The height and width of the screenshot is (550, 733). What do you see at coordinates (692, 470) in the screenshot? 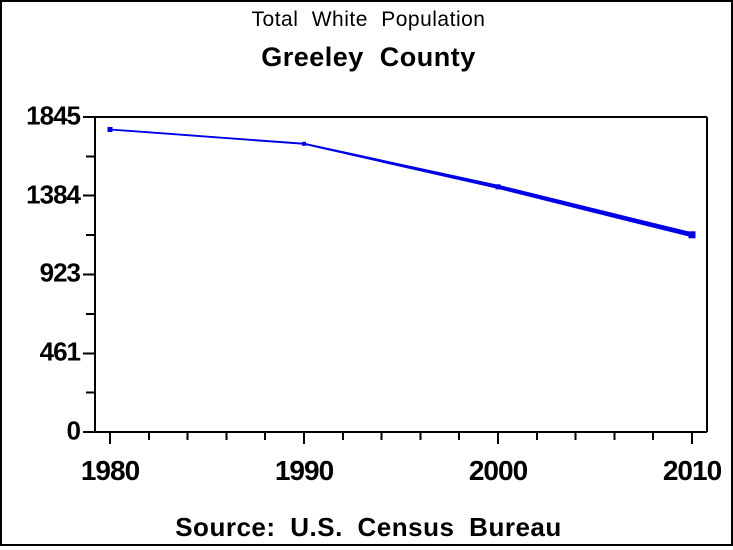
I see `x-tick-label: 2010` at bounding box center [692, 470].